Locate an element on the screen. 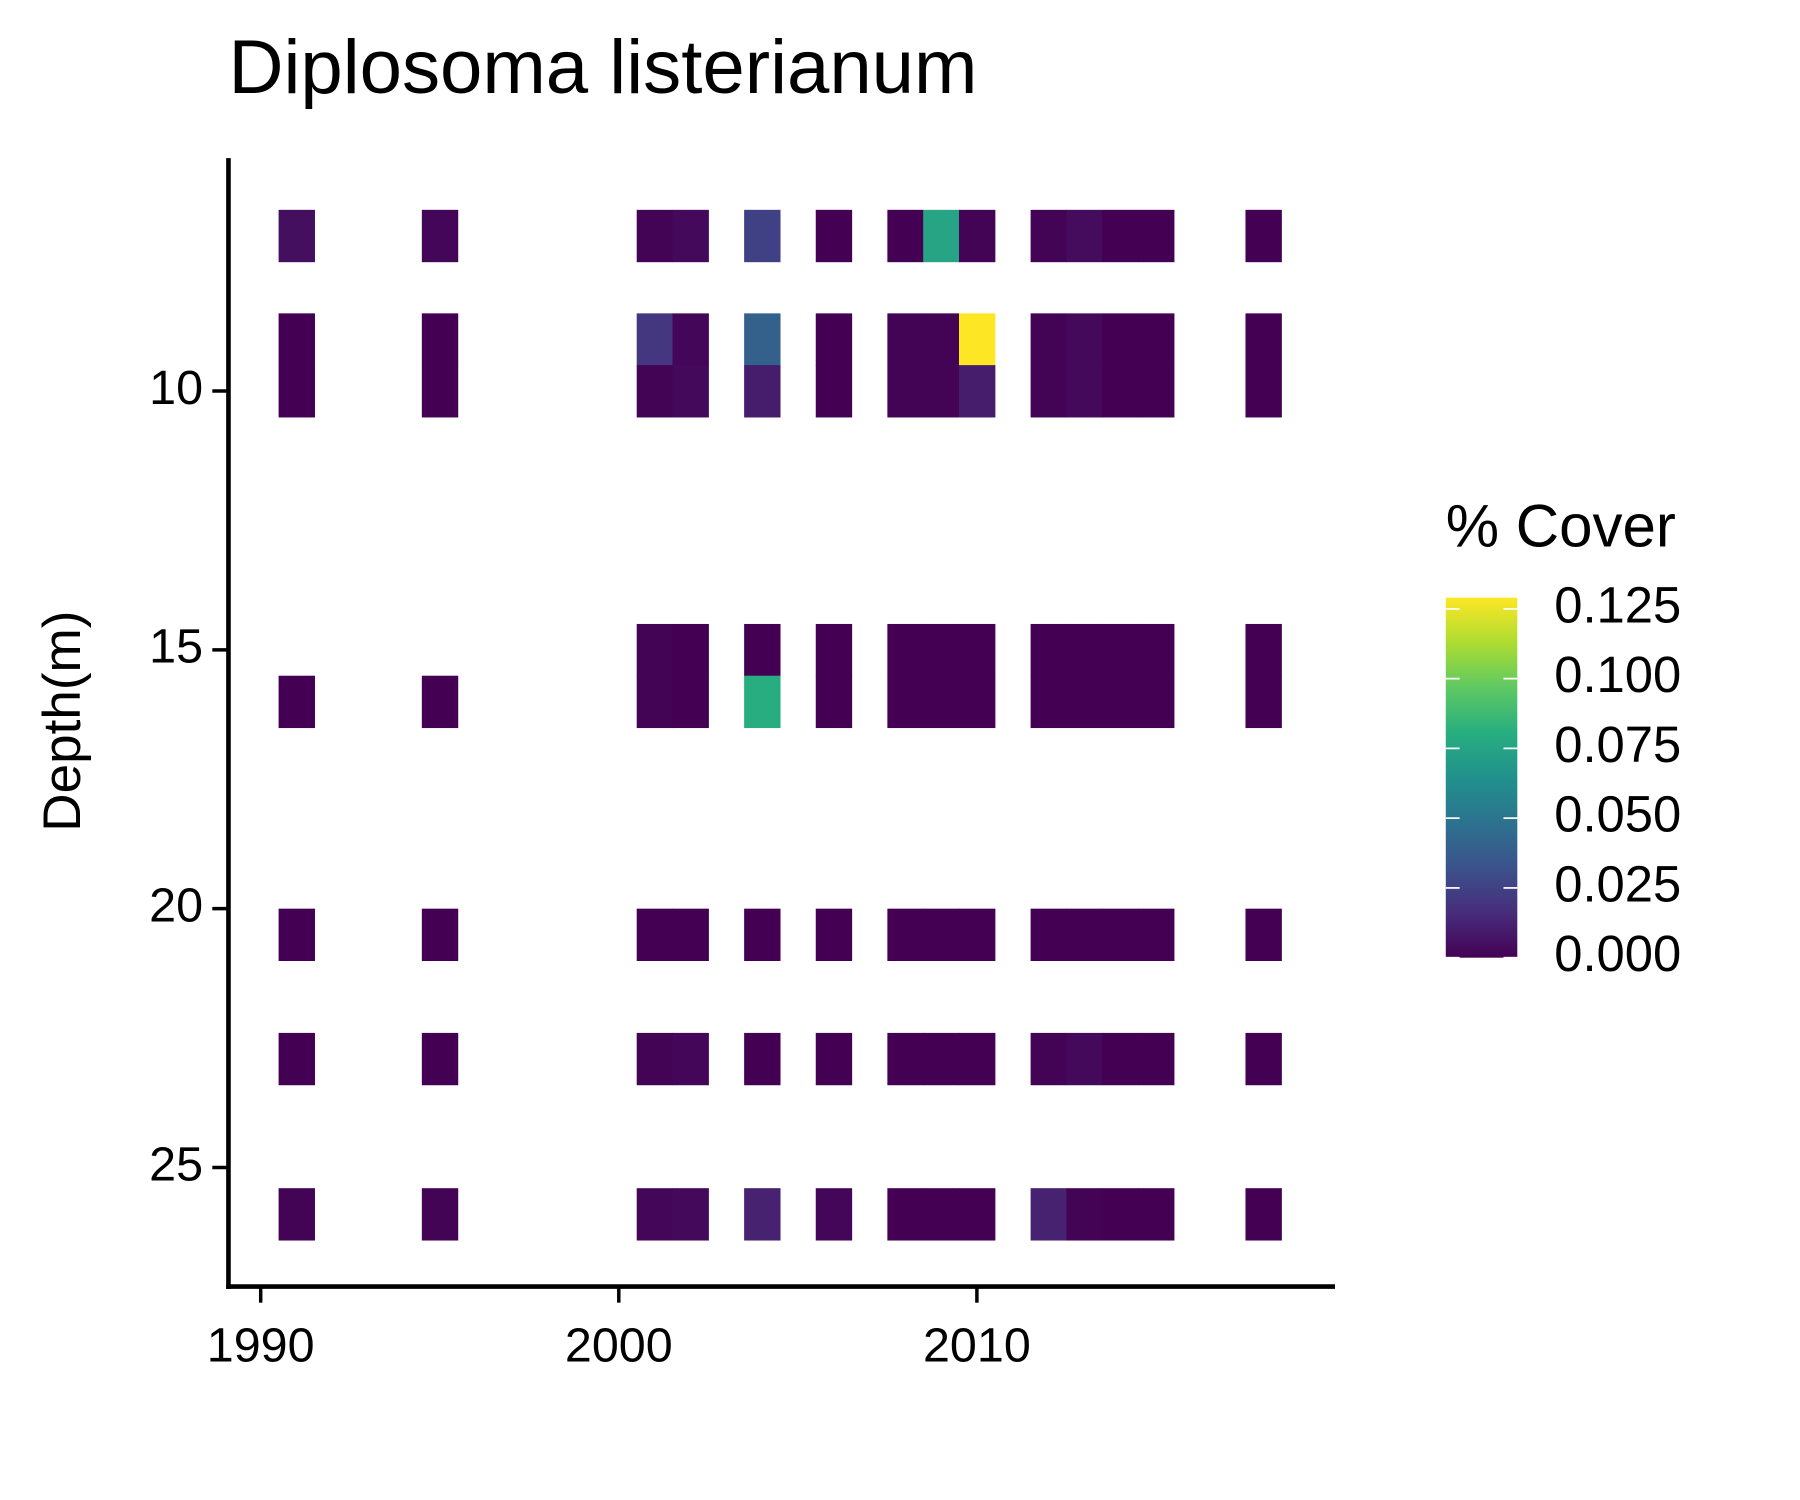 The width and height of the screenshot is (1800, 1500). y-tick-label: 15 is located at coordinates (176, 647).